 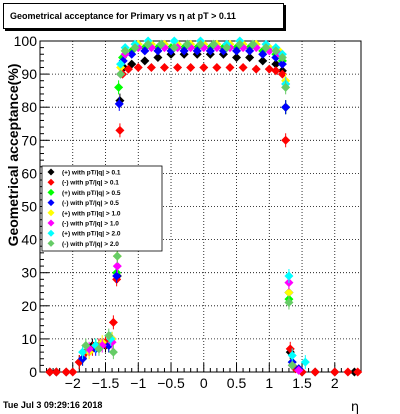 I want to click on legend-label: (-) with pT/|q| > 2.0, so click(x=90, y=244).